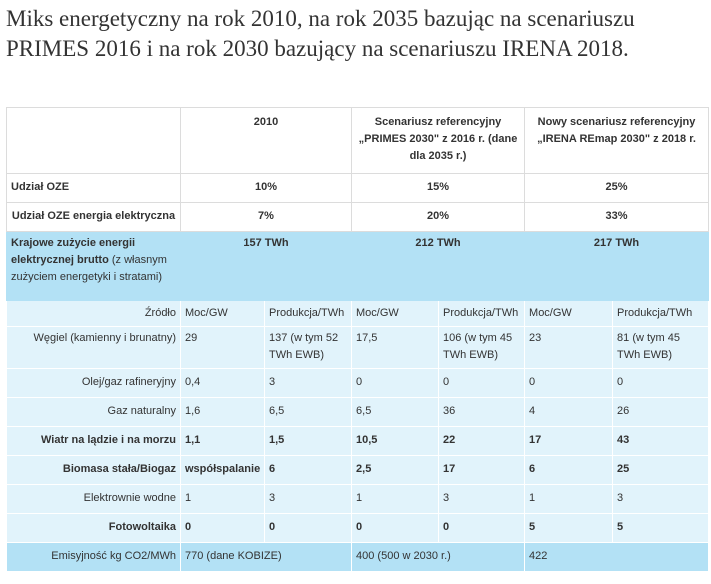 The height and width of the screenshot is (584, 711). I want to click on cell-2010: 7%, so click(266, 217).